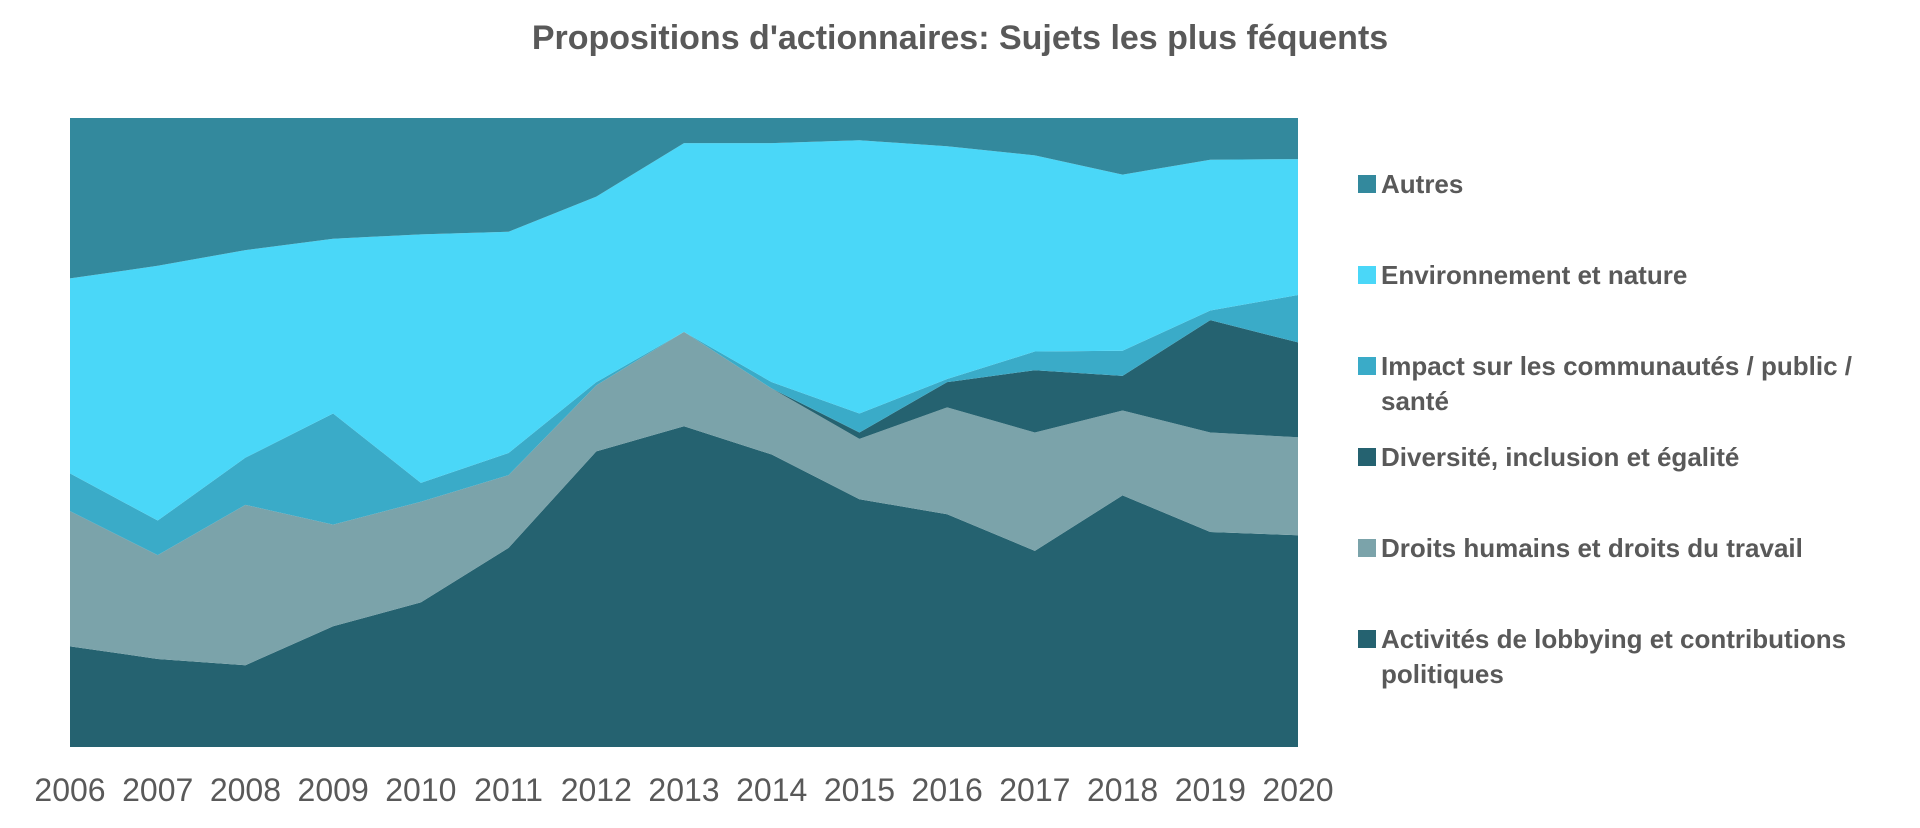 This screenshot has height=828, width=1920. What do you see at coordinates (1613, 639) in the screenshot?
I see `legend-label: Activités de lobbying et contributions` at bounding box center [1613, 639].